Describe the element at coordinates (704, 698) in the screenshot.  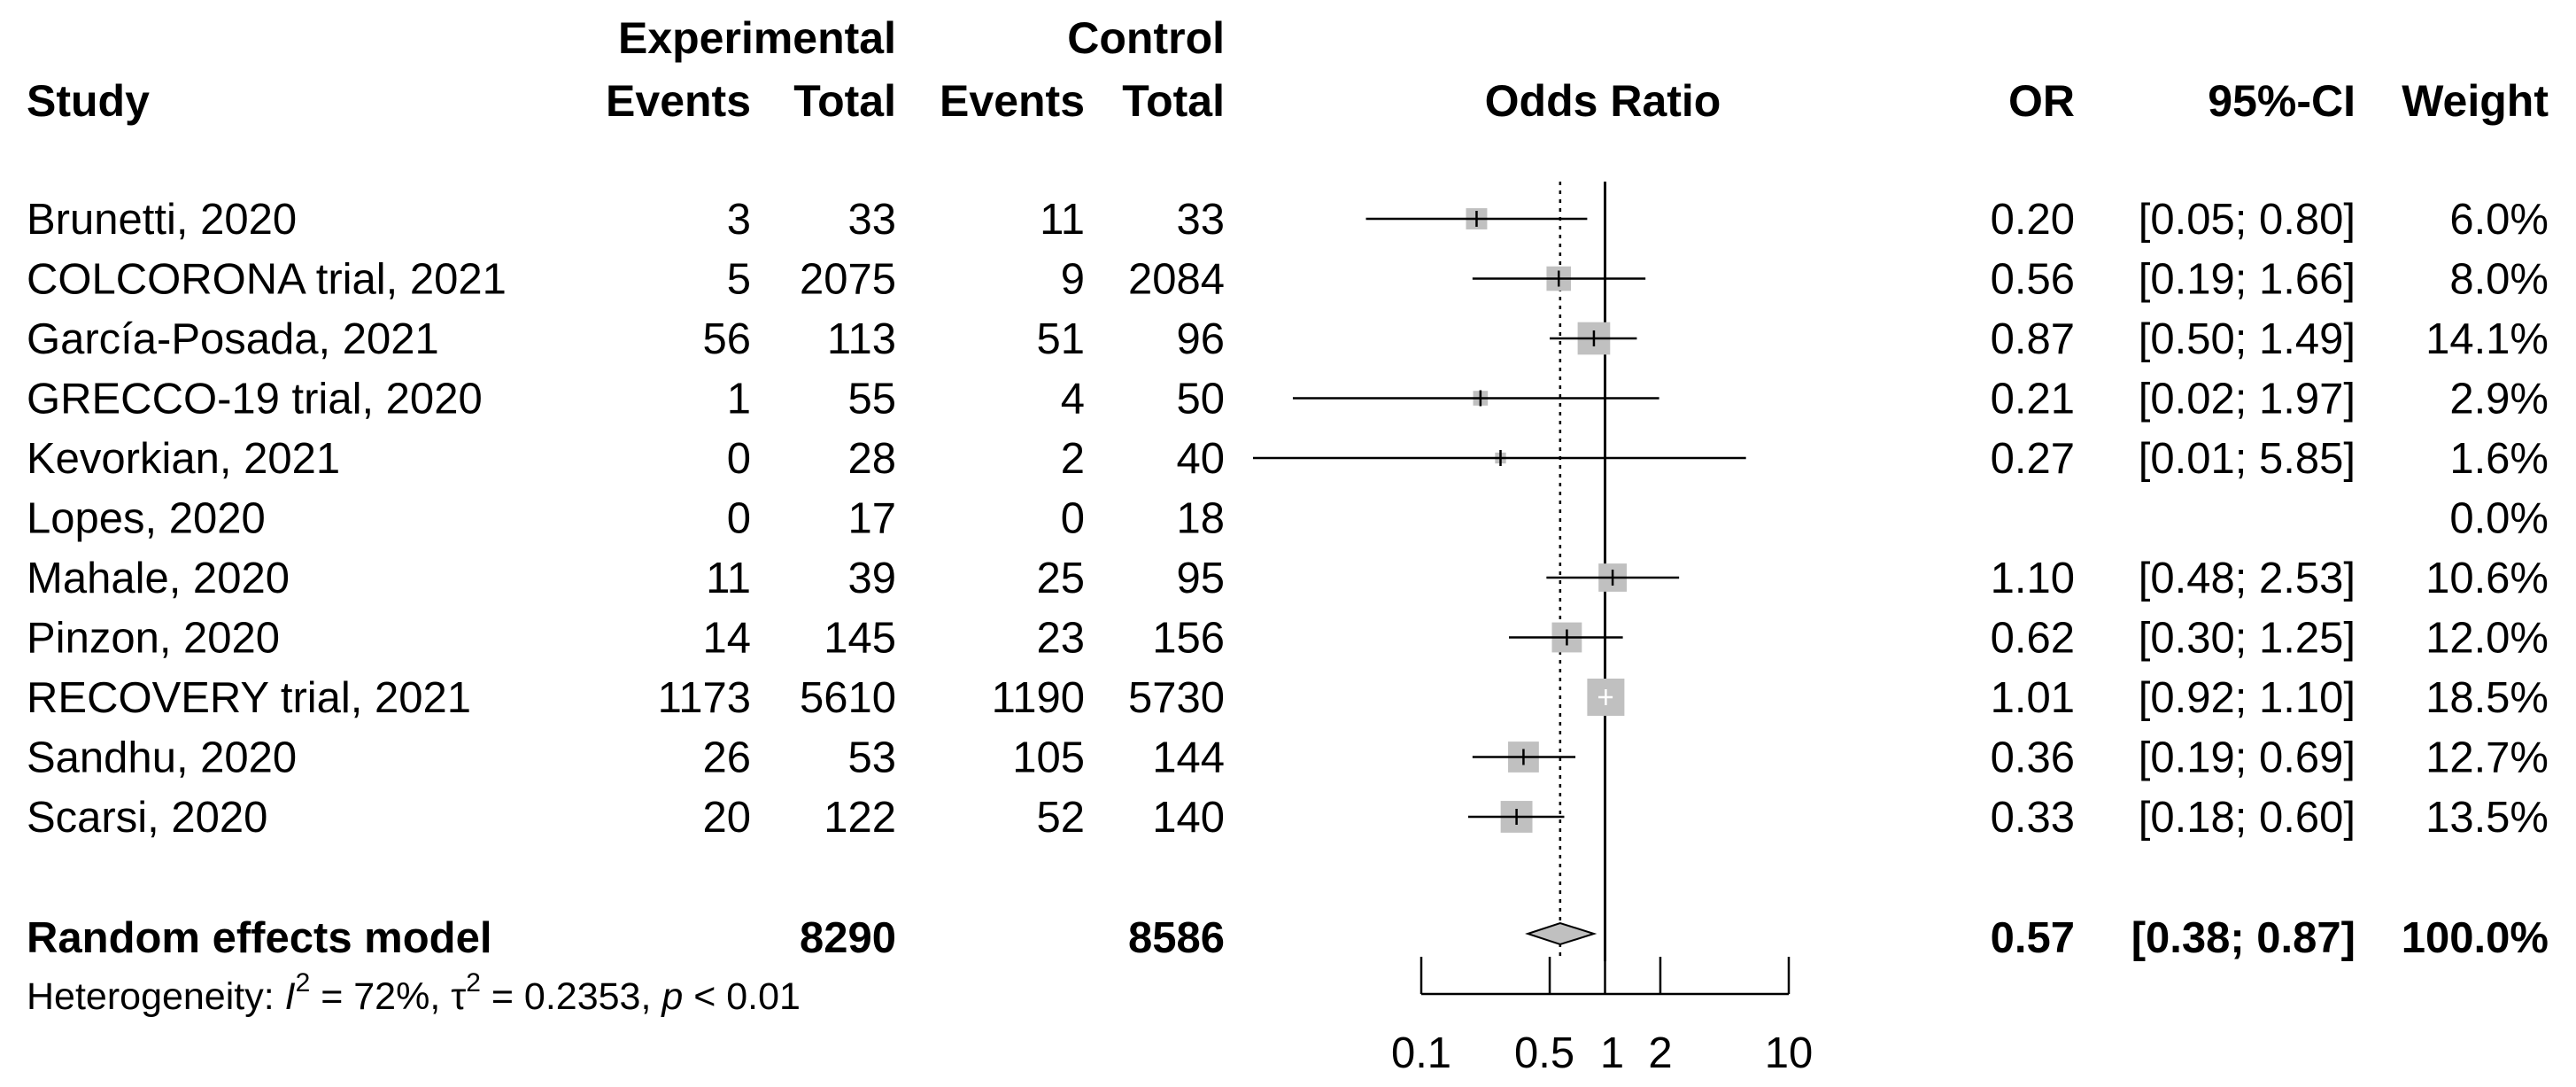
I see `exp-events: 1173` at that location.